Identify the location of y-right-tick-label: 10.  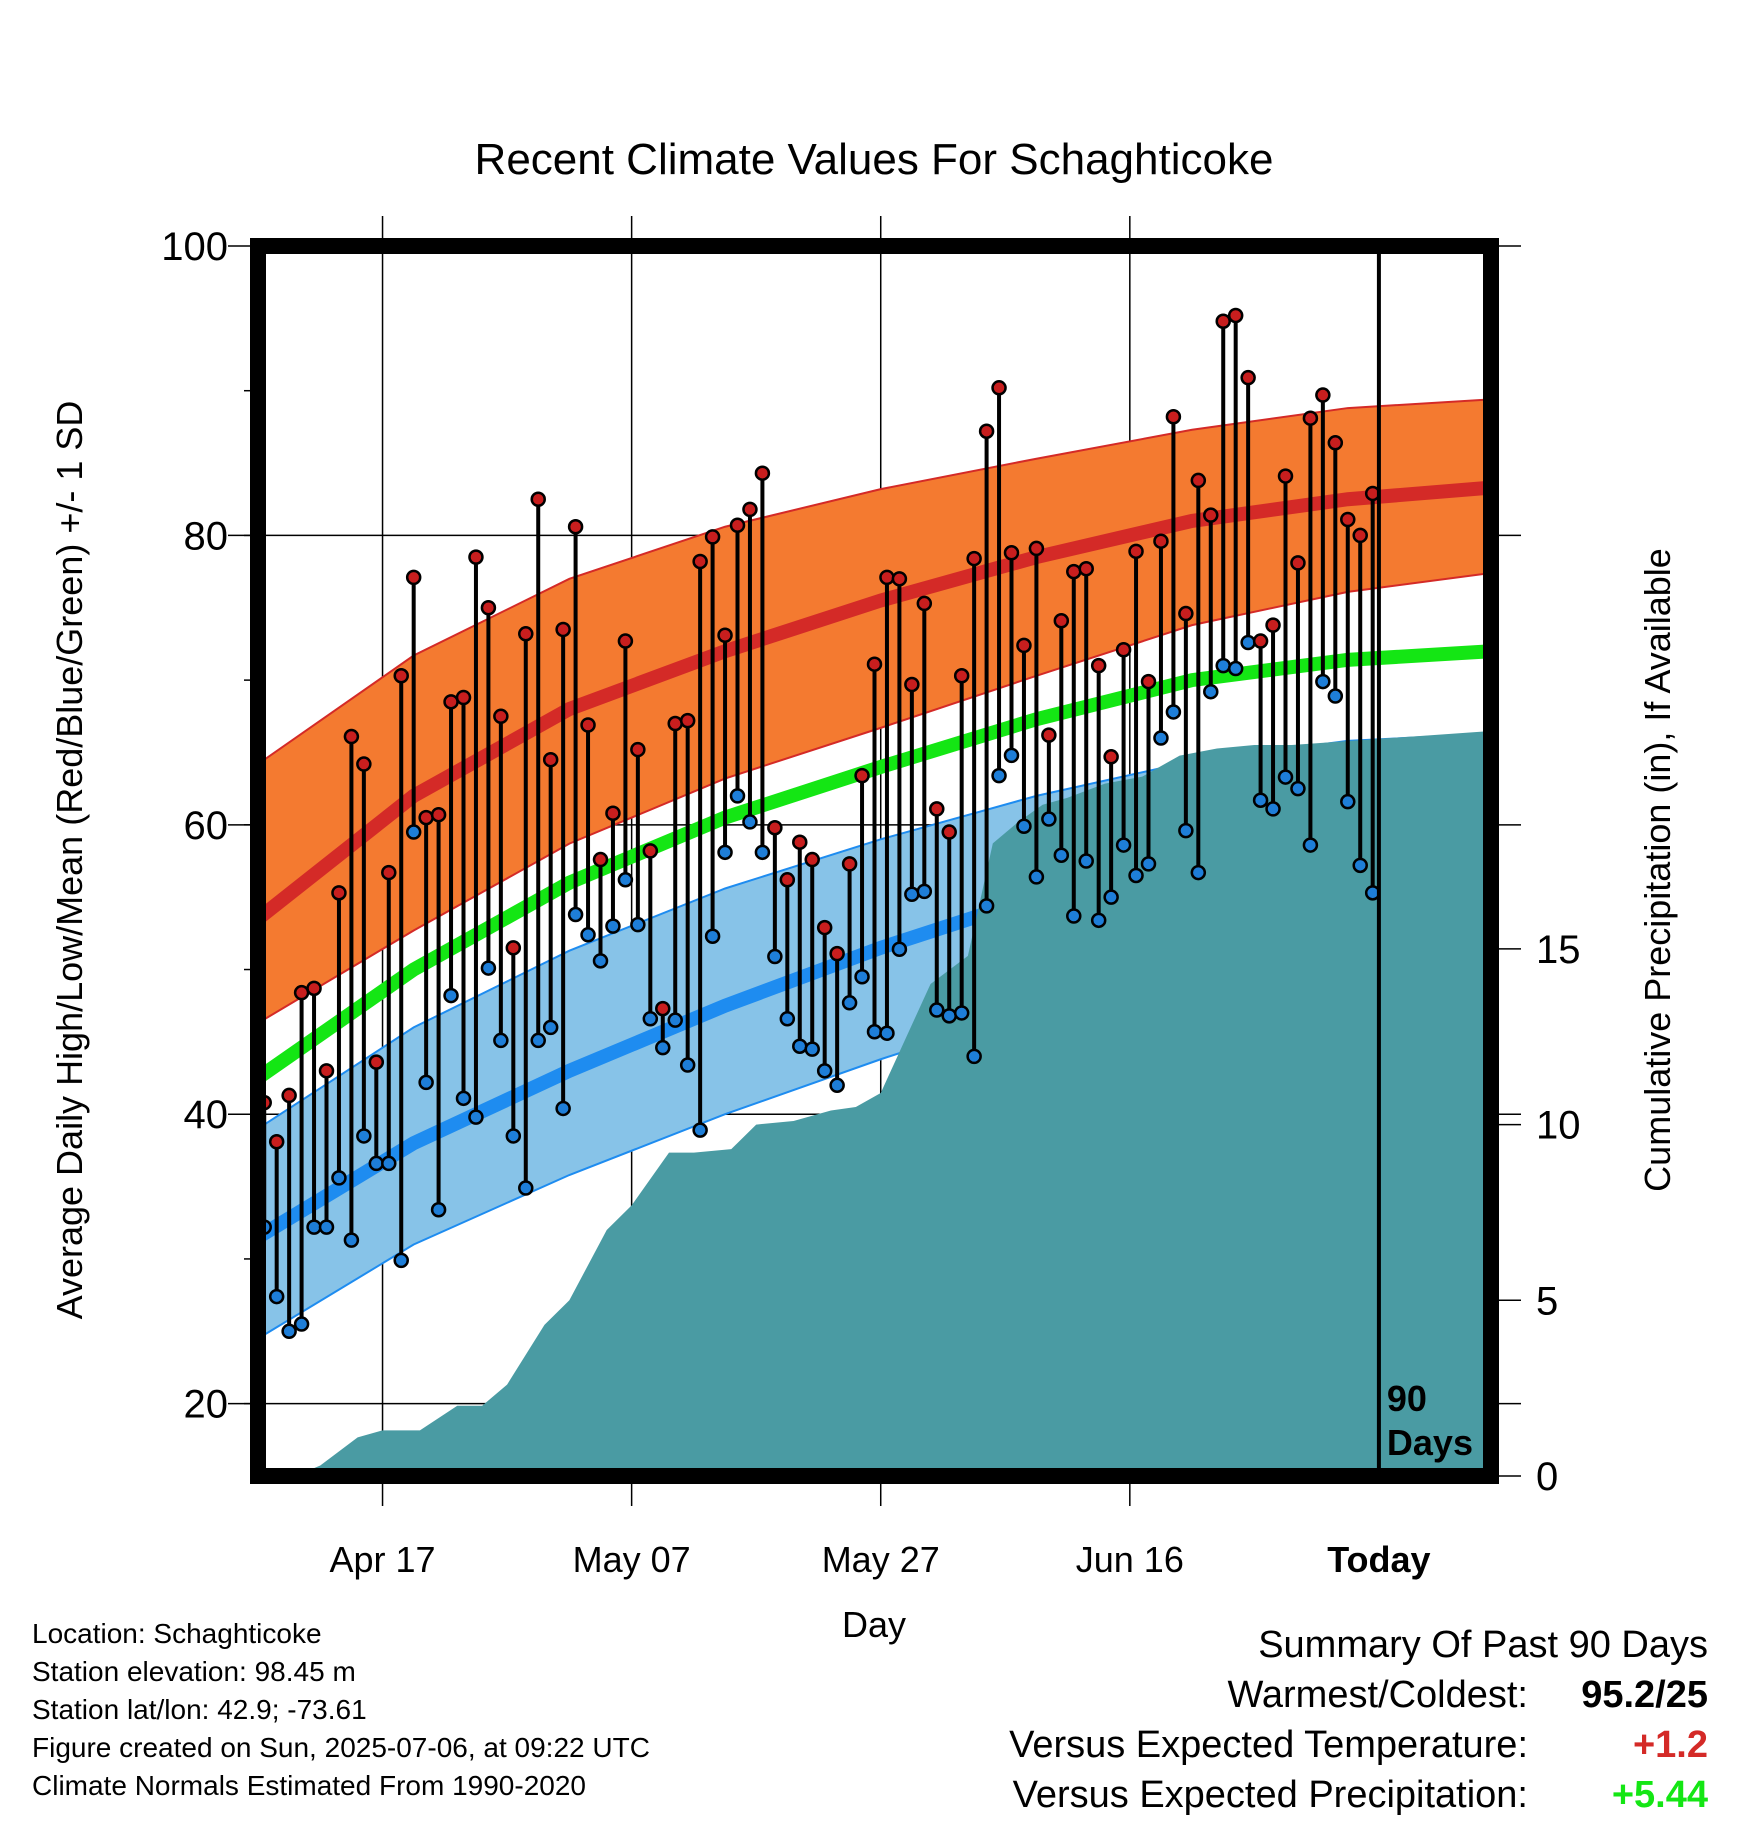
(1558, 1126).